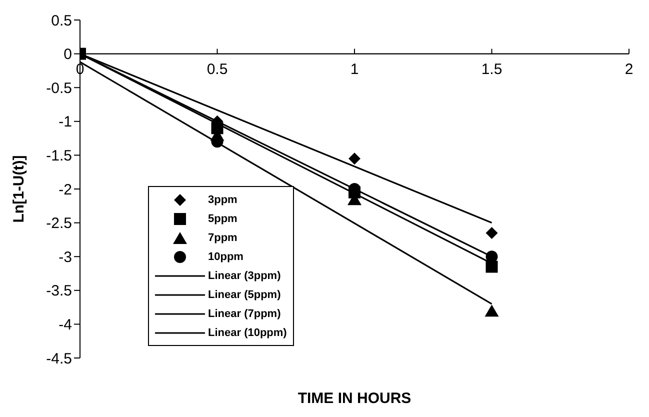  Describe the element at coordinates (244, 294) in the screenshot. I see `legend-label: Linear (5ppm)` at that location.